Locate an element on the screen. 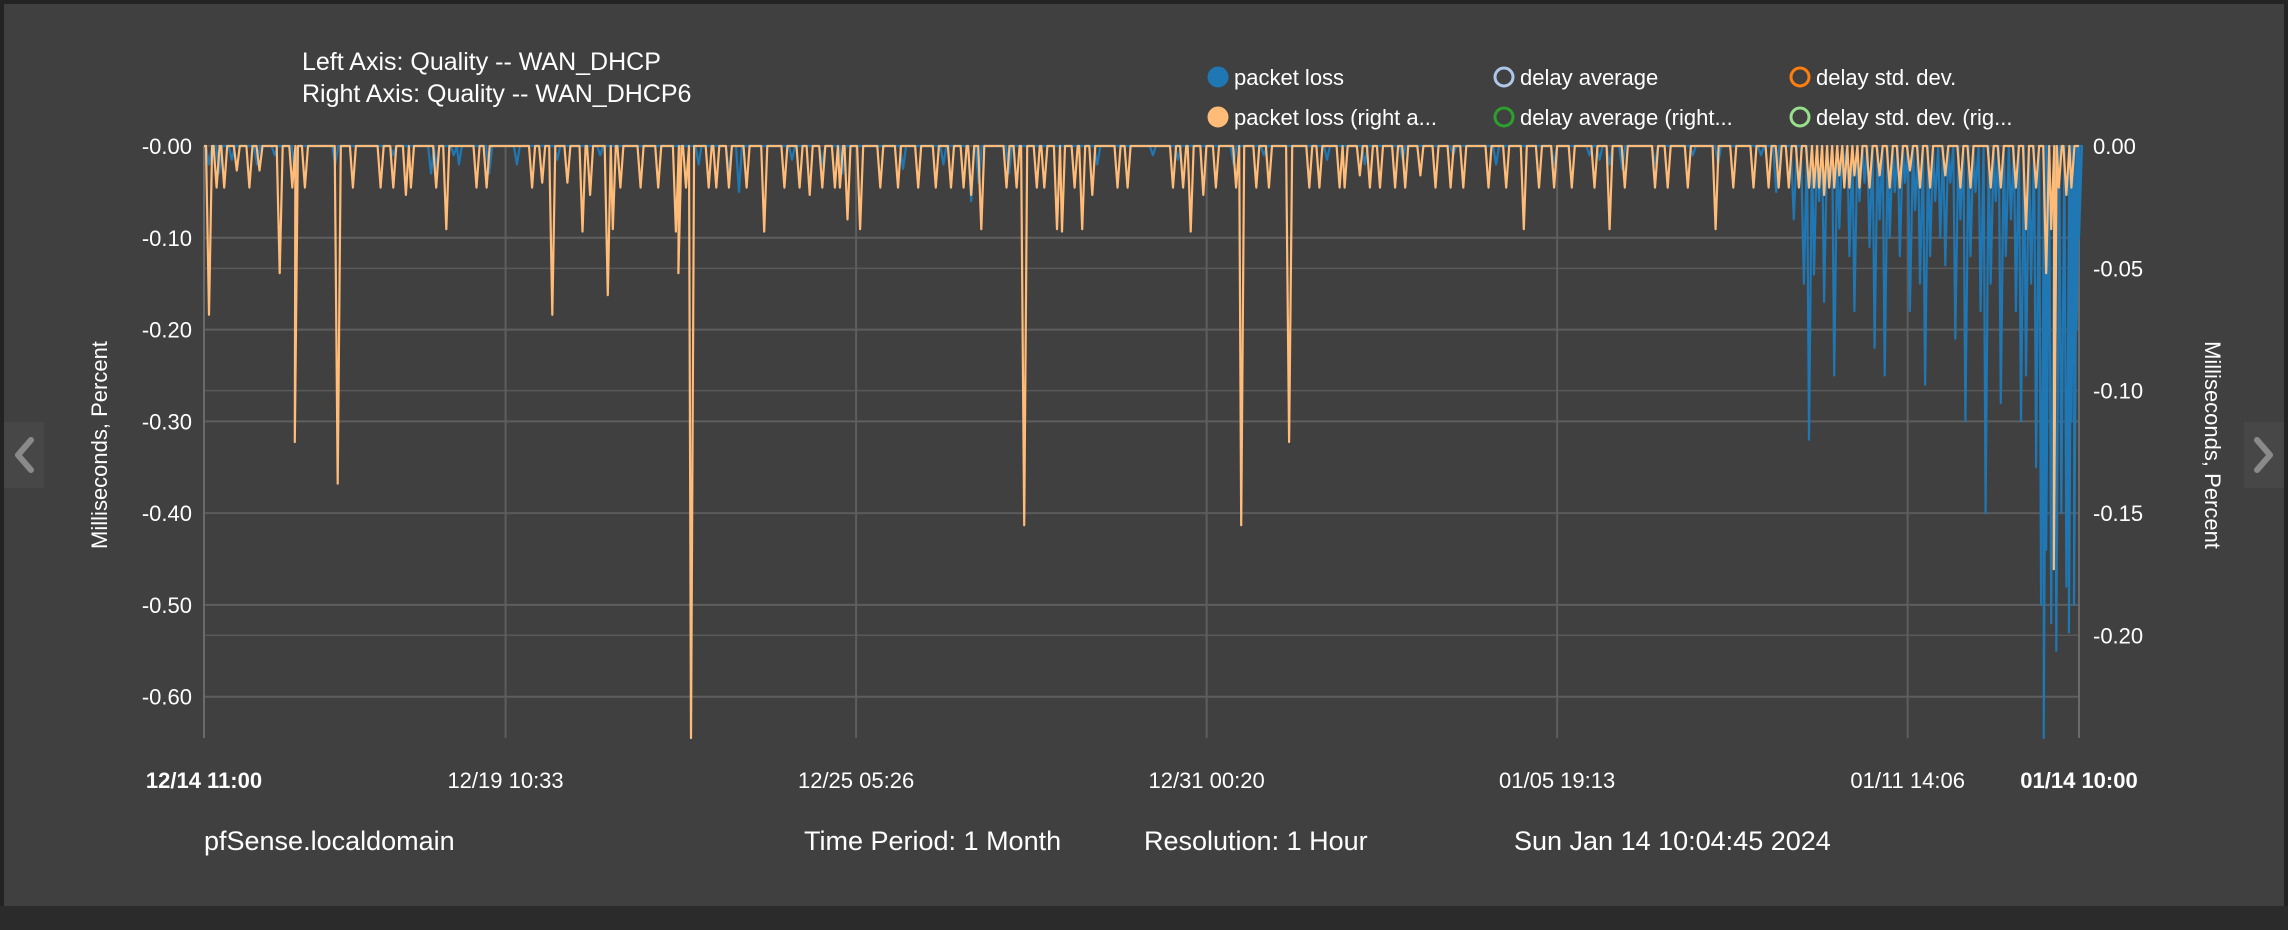  right-y-axis: 0.00 -0.05 -0.10 -0.15 -0.20 is located at coordinates (2118, 391).